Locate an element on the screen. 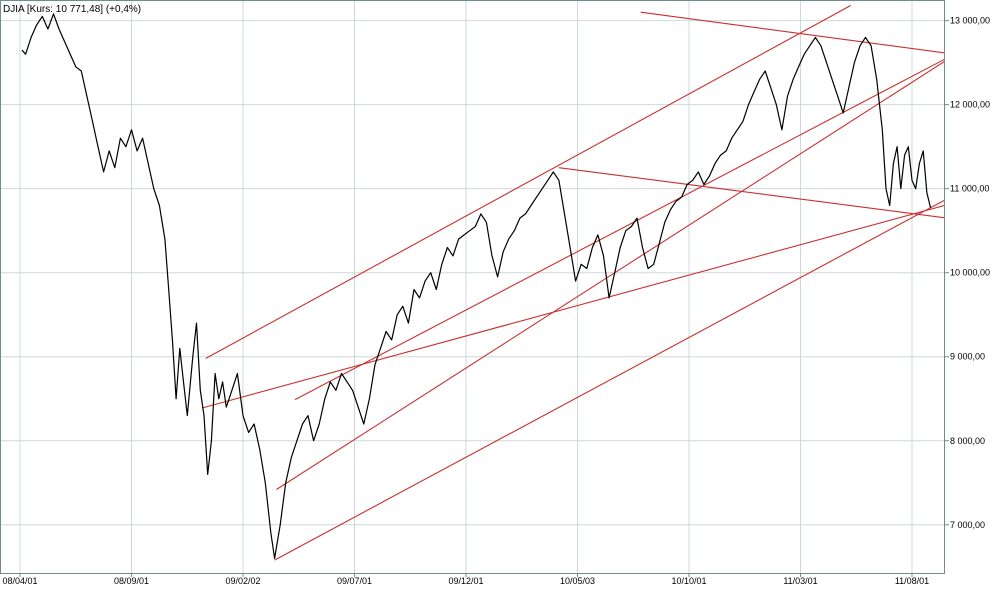 Image resolution: width=997 pixels, height=592 pixels. x-tick-label: 09/12/01 is located at coordinates (465, 581).